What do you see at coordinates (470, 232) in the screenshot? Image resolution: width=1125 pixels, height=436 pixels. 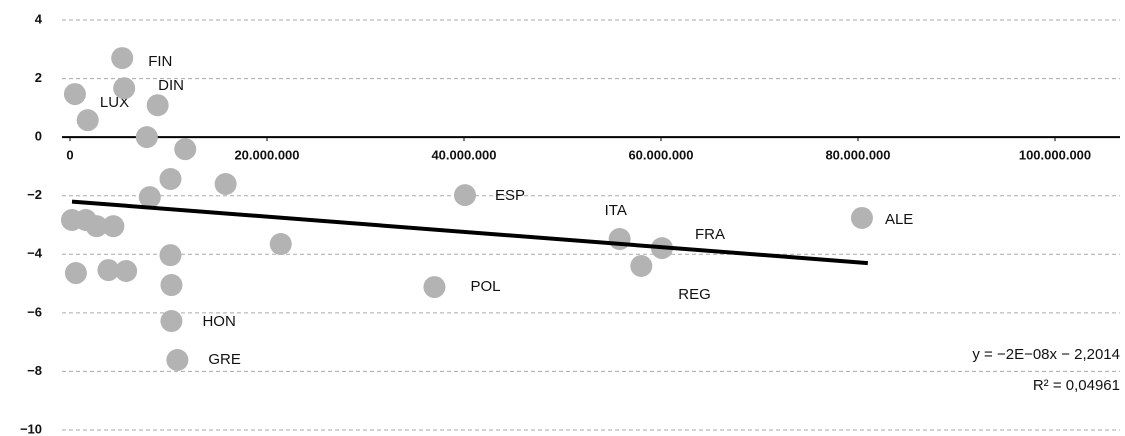 I see `trendline` at bounding box center [470, 232].